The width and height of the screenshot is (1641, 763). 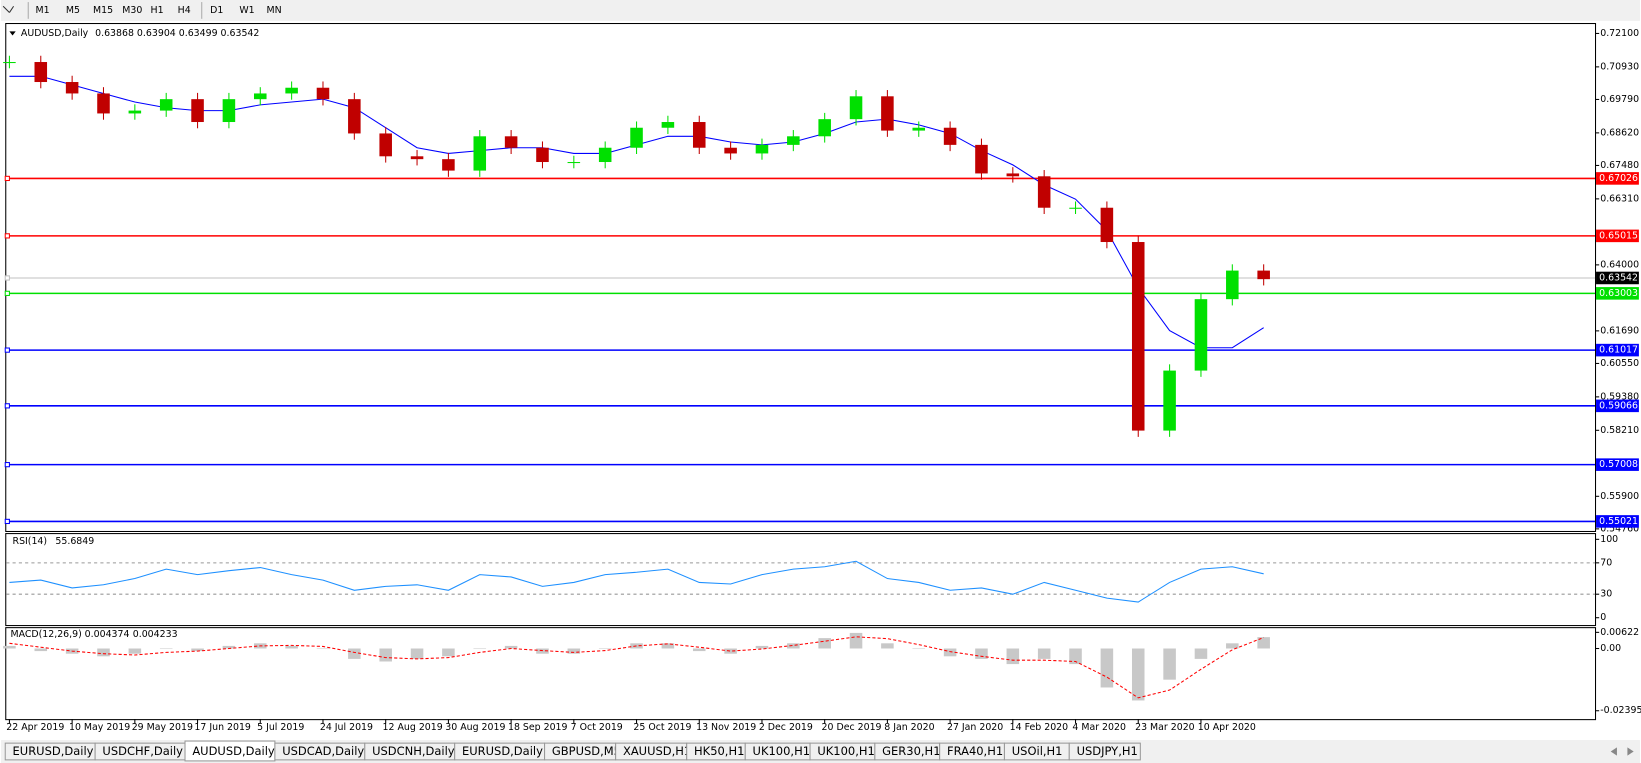 I want to click on tab-label: HK50,H1, so click(x=719, y=751).